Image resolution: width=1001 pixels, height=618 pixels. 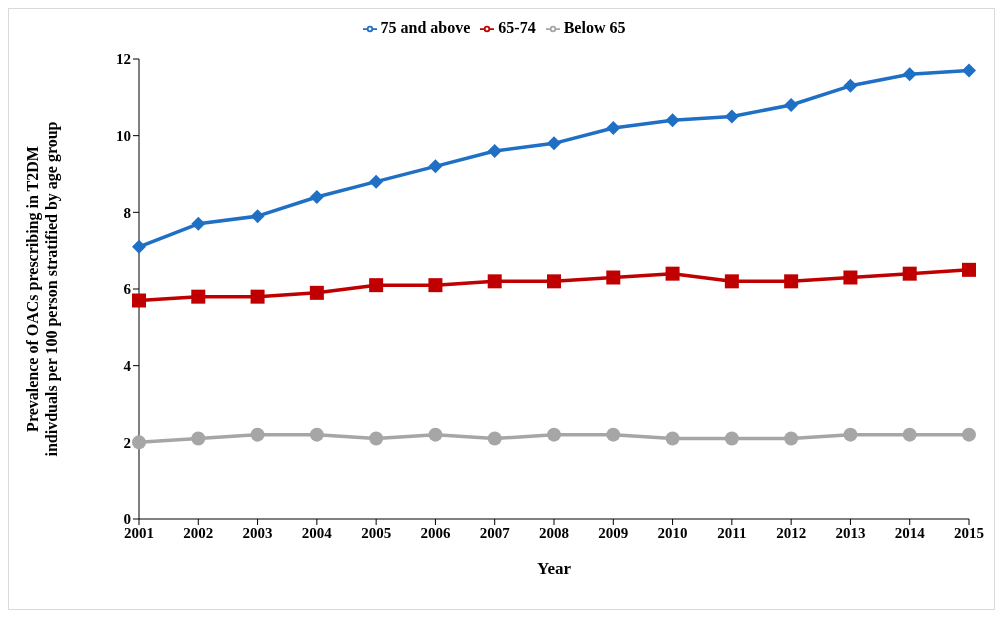 What do you see at coordinates (123, 135) in the screenshot?
I see `y-tick-label: 10` at bounding box center [123, 135].